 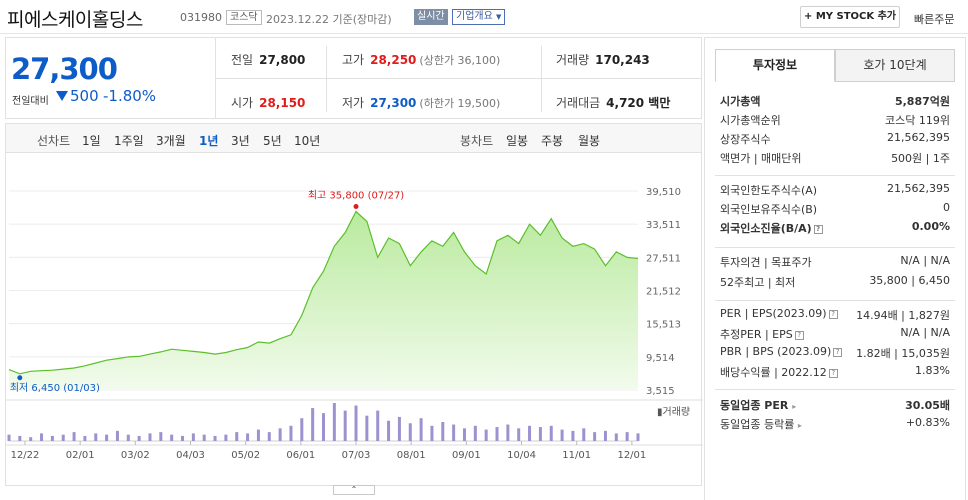 What do you see at coordinates (779, 313) in the screenshot?
I see `per-label-wrap: PER | EPS(2023.09)?` at bounding box center [779, 313].